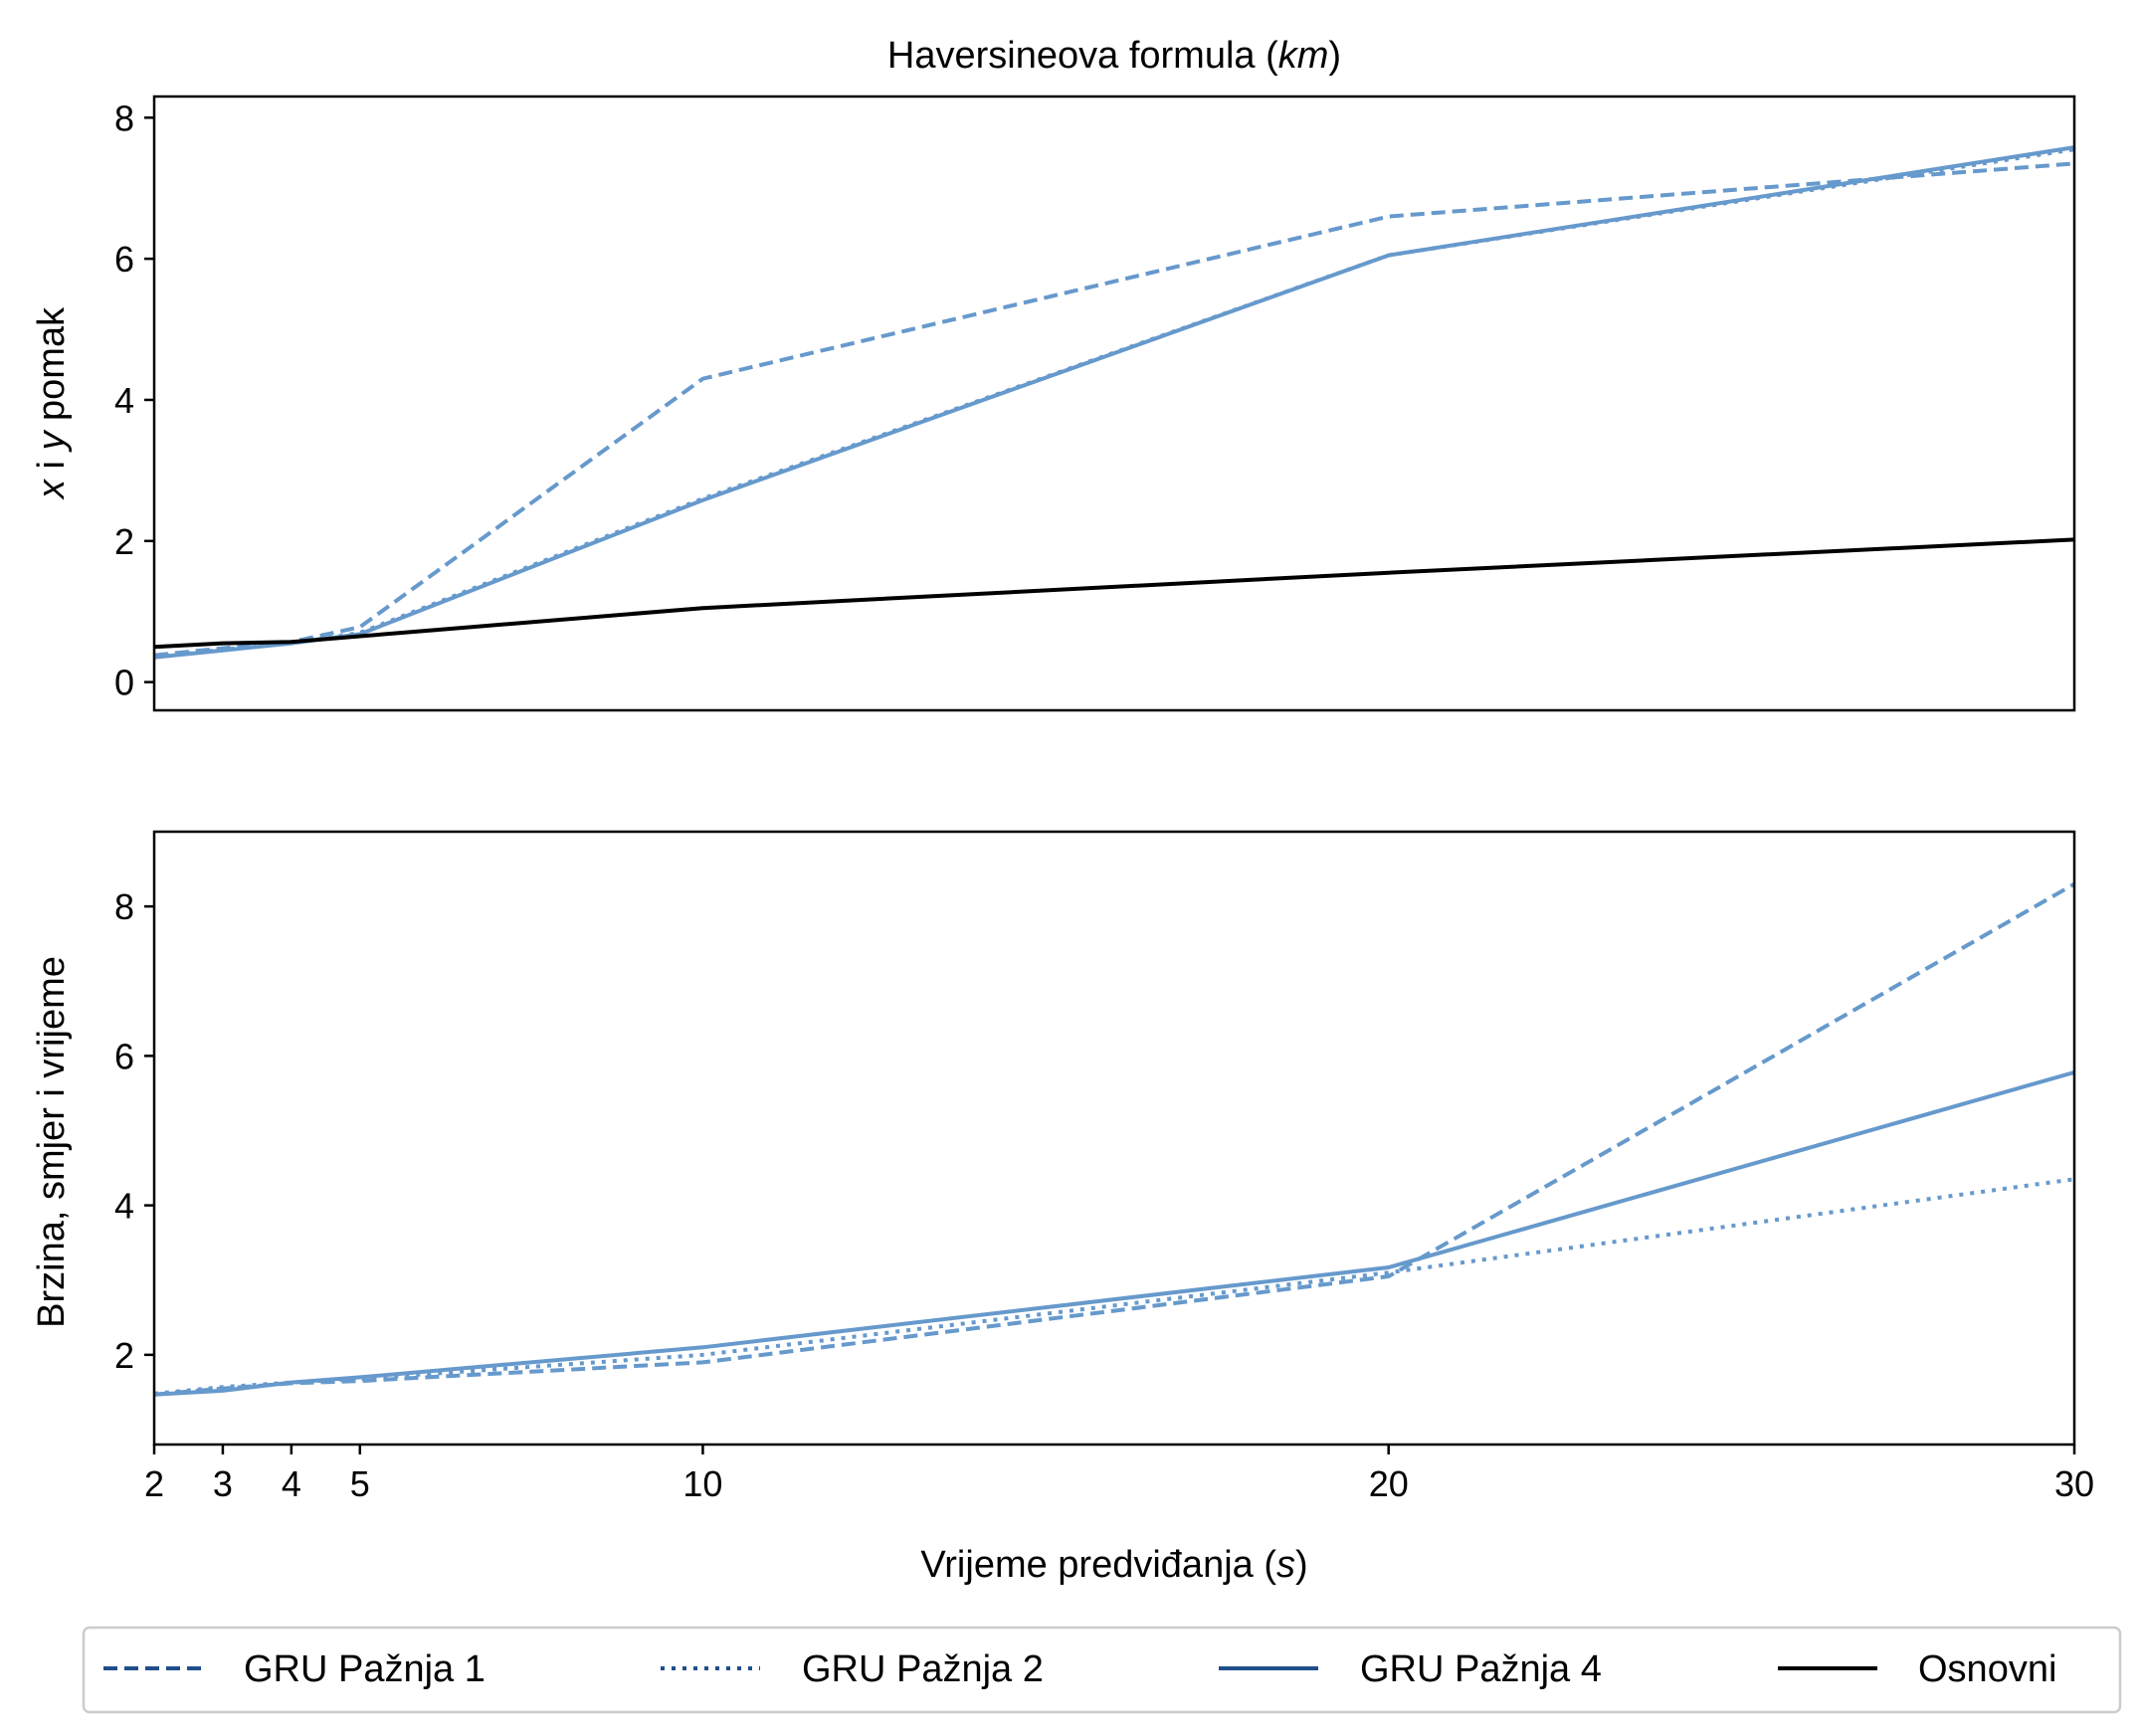 The width and height of the screenshot is (2142, 1736). What do you see at coordinates (365, 1669) in the screenshot?
I see `legend-label-gru-1: GRU Pažnja 1` at bounding box center [365, 1669].